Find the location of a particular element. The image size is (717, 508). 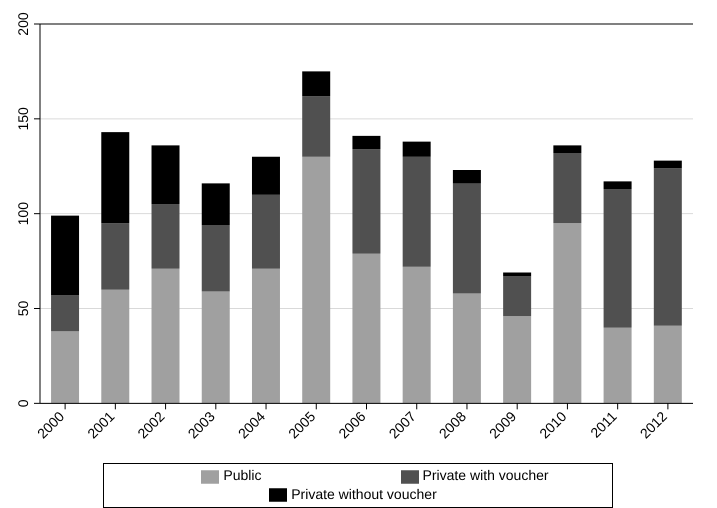

legend-label: Private with voucher is located at coordinates (485, 475).